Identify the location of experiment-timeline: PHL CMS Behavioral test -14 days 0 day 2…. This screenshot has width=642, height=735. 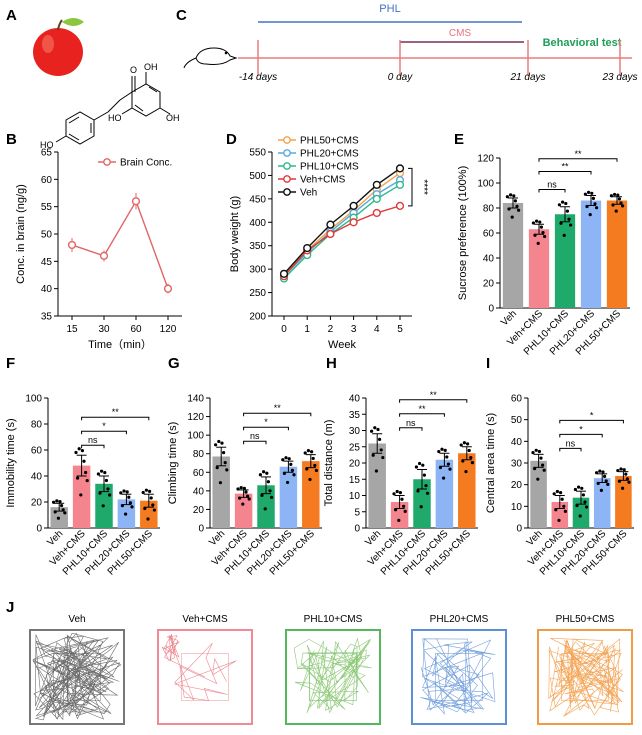
(410, 43).